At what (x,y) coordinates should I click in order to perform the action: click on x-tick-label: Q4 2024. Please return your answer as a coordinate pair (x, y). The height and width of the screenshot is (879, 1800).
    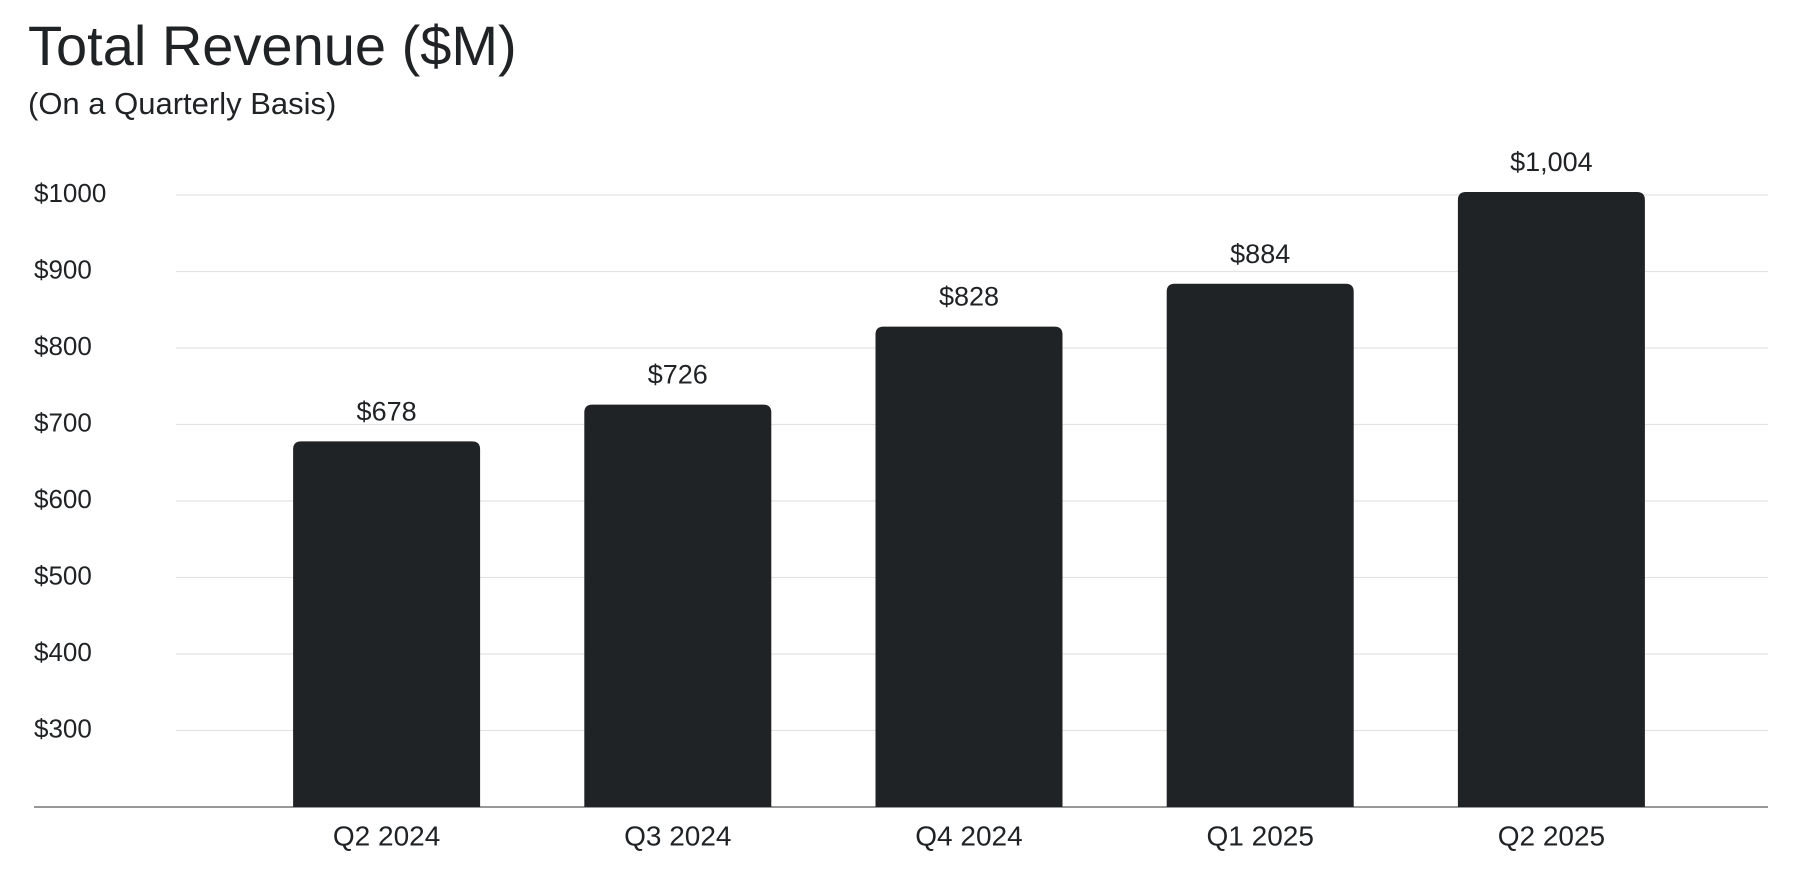
    Looking at the image, I should click on (968, 835).